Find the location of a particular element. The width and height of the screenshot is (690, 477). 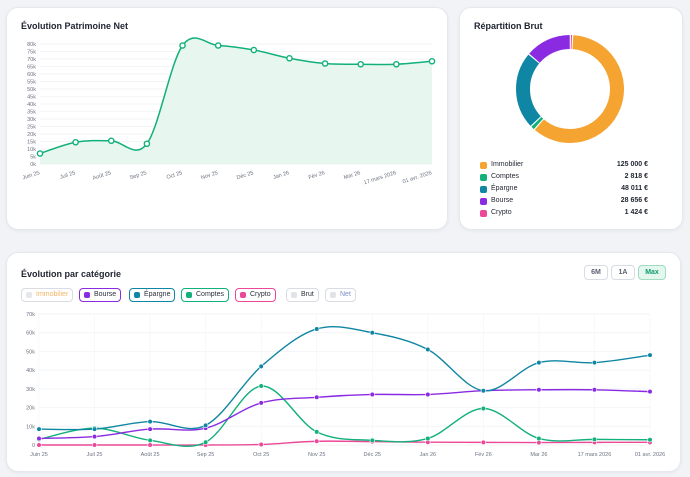

series-line is located at coordinates (345, 443).